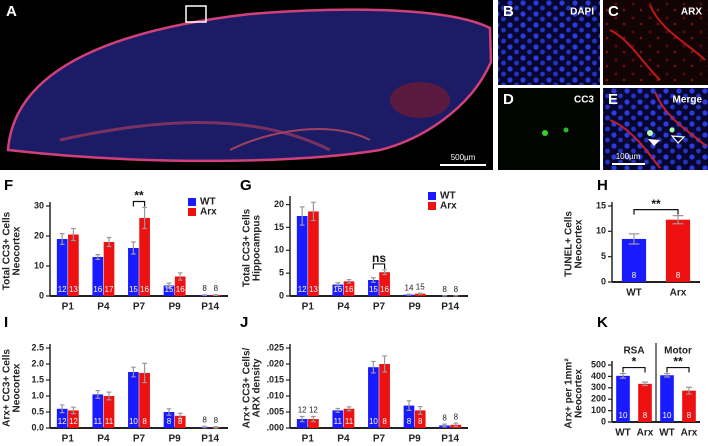  Describe the element at coordinates (598, 376) in the screenshot. I see `y-tick-label: 400` at that location.